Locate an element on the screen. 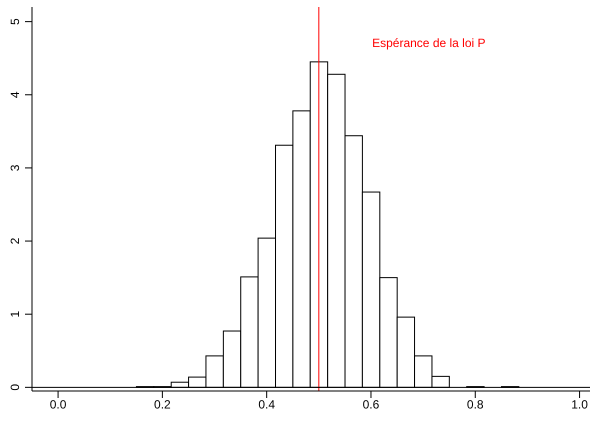  x-tick-label: 0.8 is located at coordinates (475, 405).